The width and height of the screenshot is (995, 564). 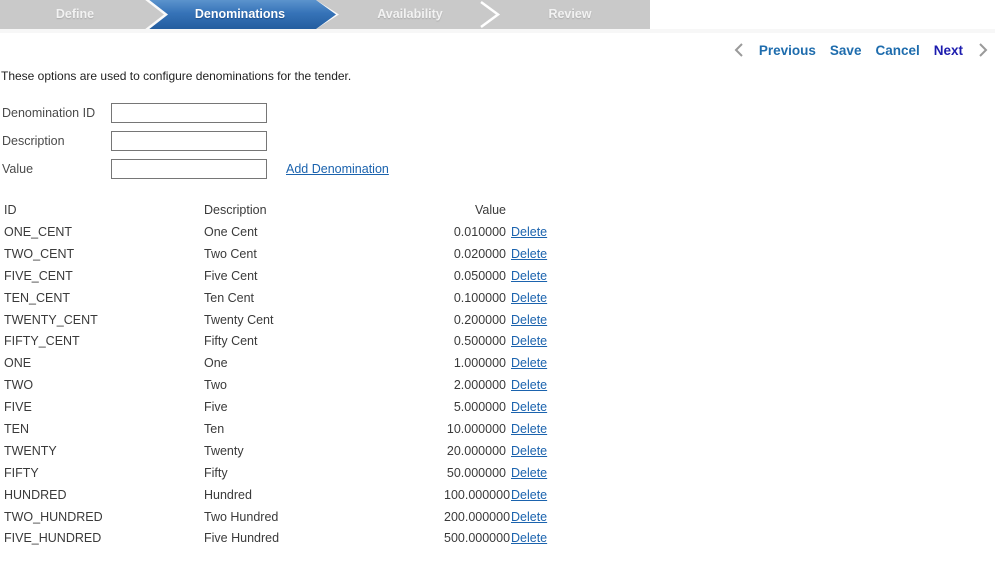 What do you see at coordinates (75, 14) in the screenshot?
I see `tab-define: Define` at bounding box center [75, 14].